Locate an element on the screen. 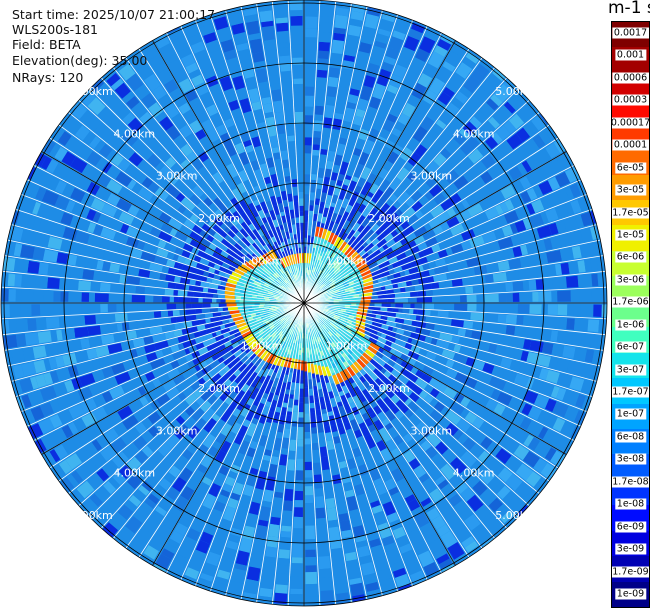 Image resolution: width=650 pixels, height=610 pixels. colorbar-tick-label: 1.7e-06 is located at coordinates (630, 302).